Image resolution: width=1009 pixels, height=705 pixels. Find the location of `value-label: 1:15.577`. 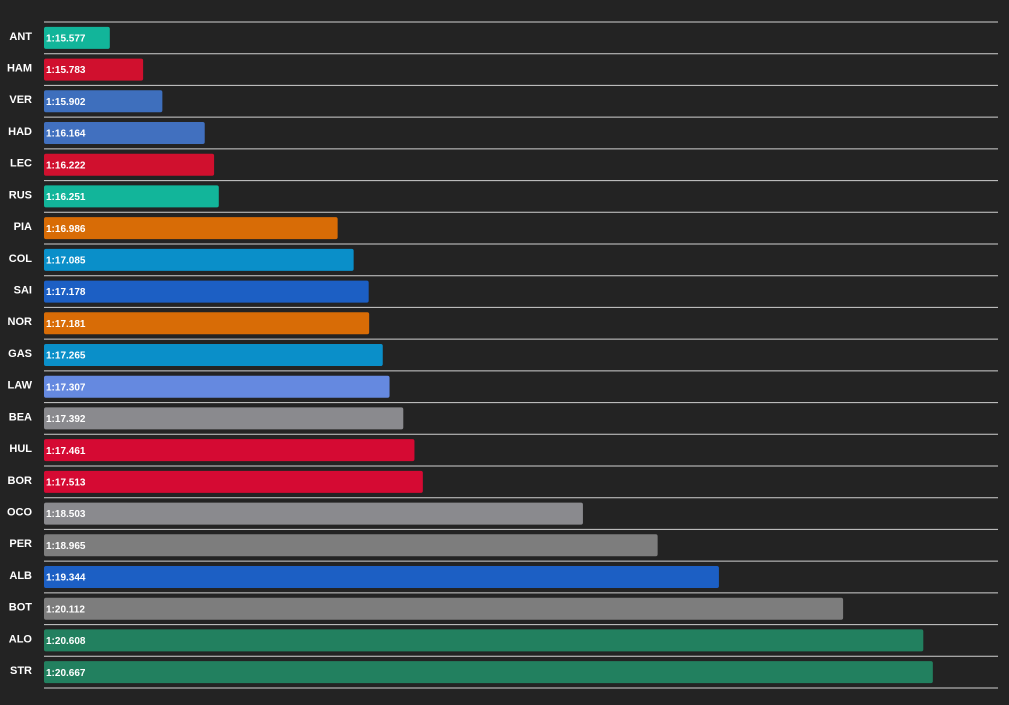

value-label: 1:15.577 is located at coordinates (66, 38).